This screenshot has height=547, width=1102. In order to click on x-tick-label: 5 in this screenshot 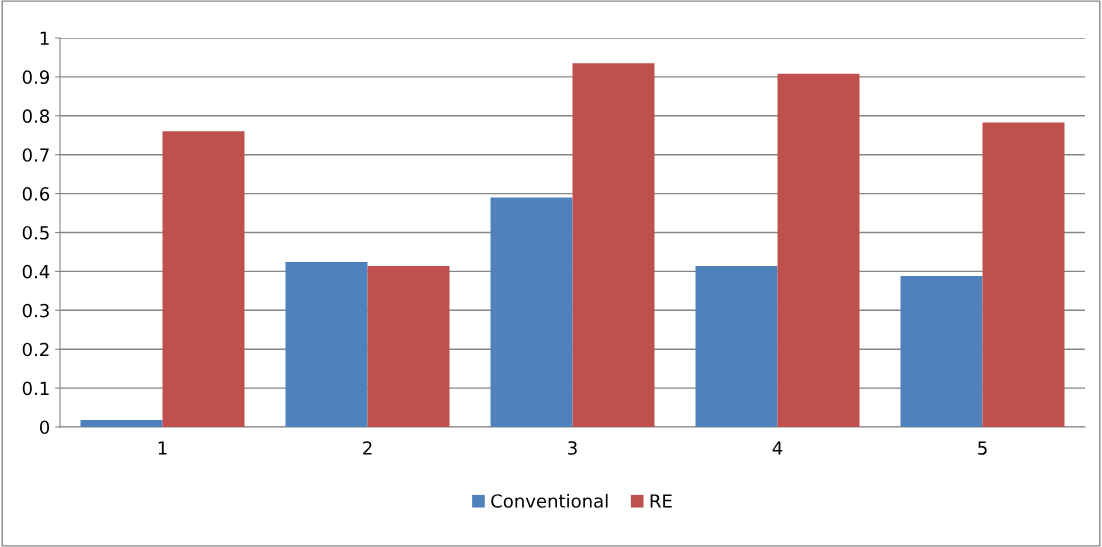, I will do `click(982, 448)`.